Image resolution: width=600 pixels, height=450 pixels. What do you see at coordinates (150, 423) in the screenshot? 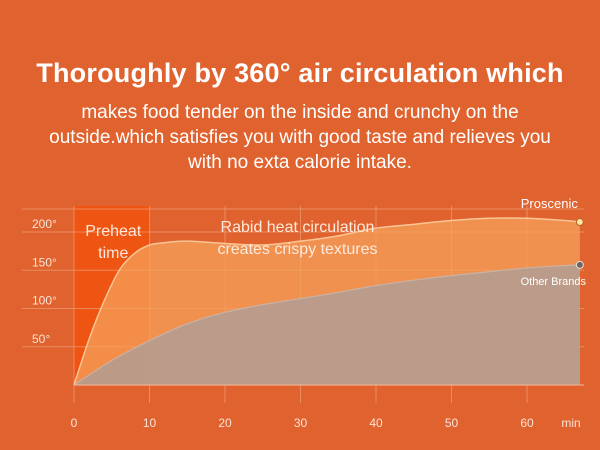
I see `x-tick-label: 10` at bounding box center [150, 423].